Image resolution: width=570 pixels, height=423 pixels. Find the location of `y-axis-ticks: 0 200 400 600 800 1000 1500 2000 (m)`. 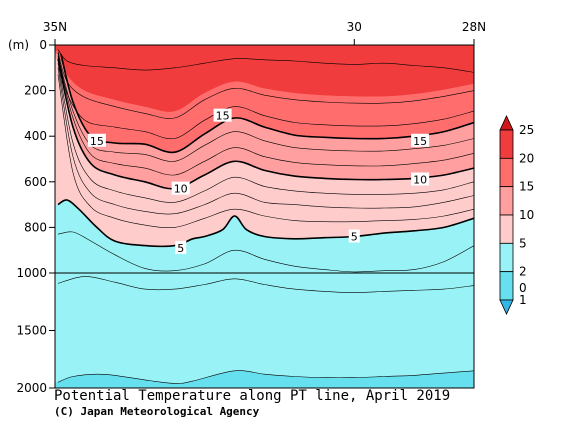

y-axis-ticks: 0 200 400 600 800 1000 1500 2000 (m) is located at coordinates (31, 216).